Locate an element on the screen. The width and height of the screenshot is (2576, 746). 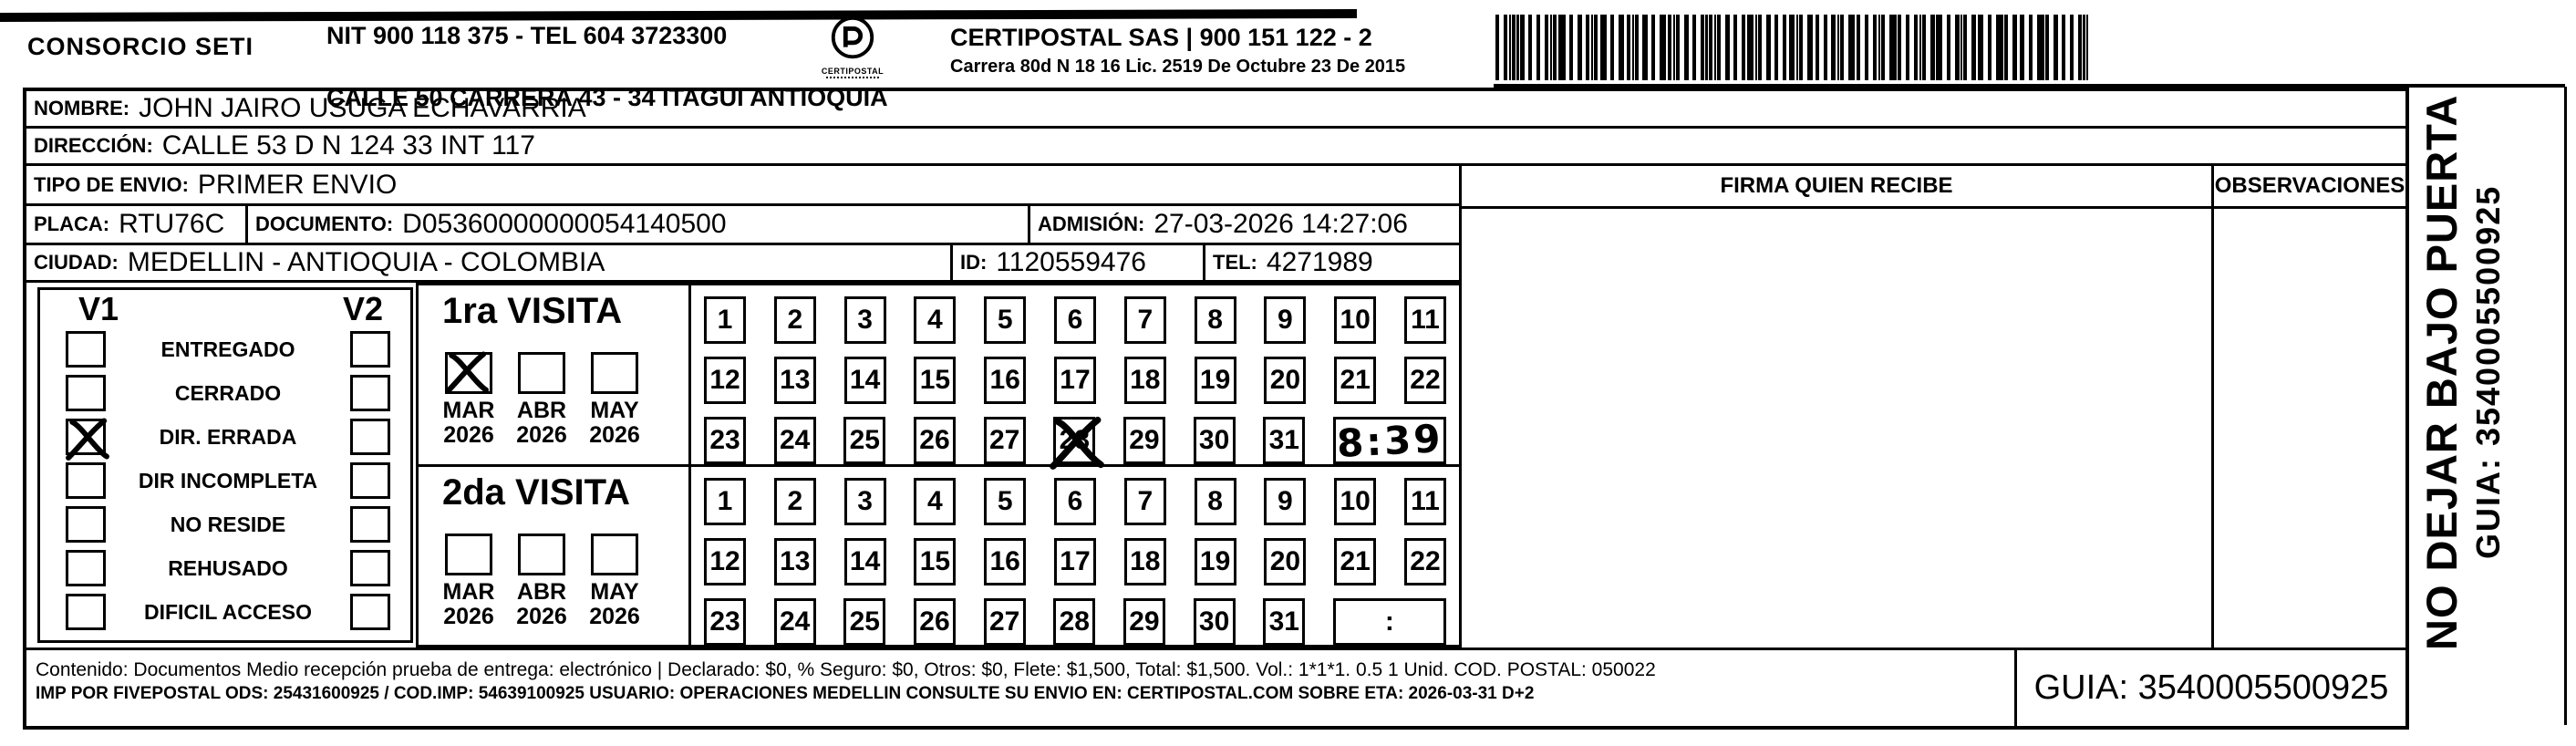
day-row: 12 13 14 15 16 17 18 19 20 21 22 is located at coordinates (1075, 381).